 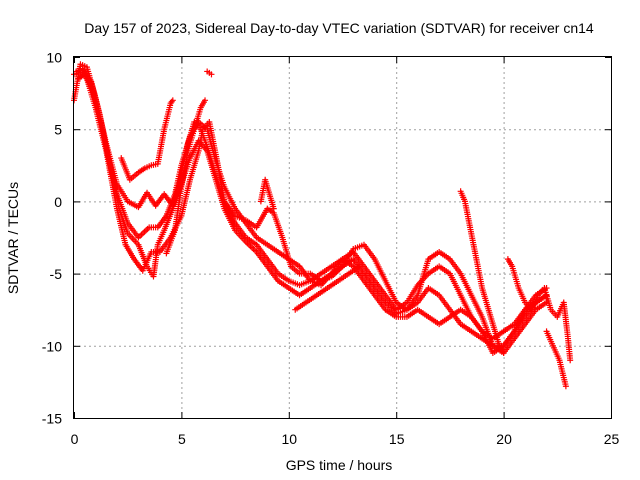 I want to click on x-tick-label: 5, so click(x=182, y=439).